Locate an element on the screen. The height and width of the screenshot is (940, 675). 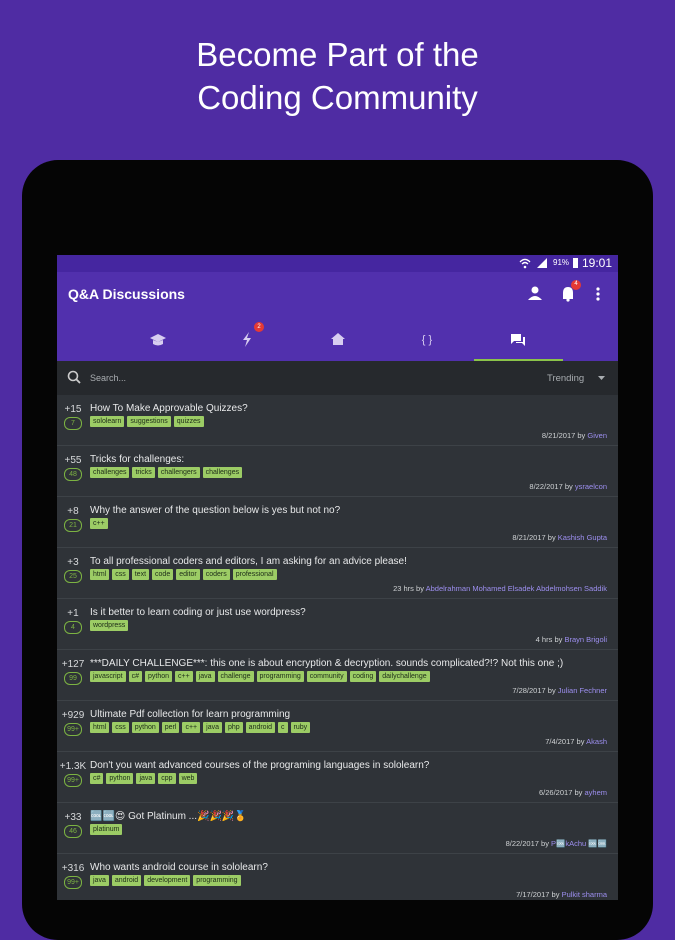
post-meta: 7/28/2017 by Julian Fechner is located at coordinates (559, 690).